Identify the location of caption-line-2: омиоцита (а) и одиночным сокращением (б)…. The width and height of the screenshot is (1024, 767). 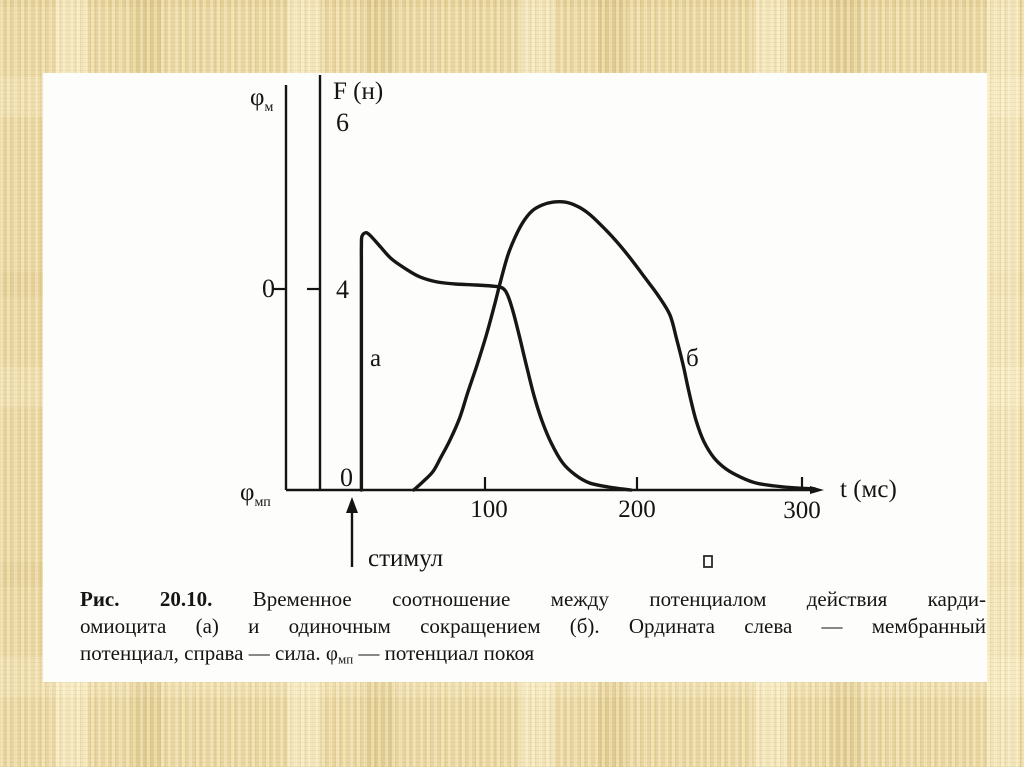
(533, 626).